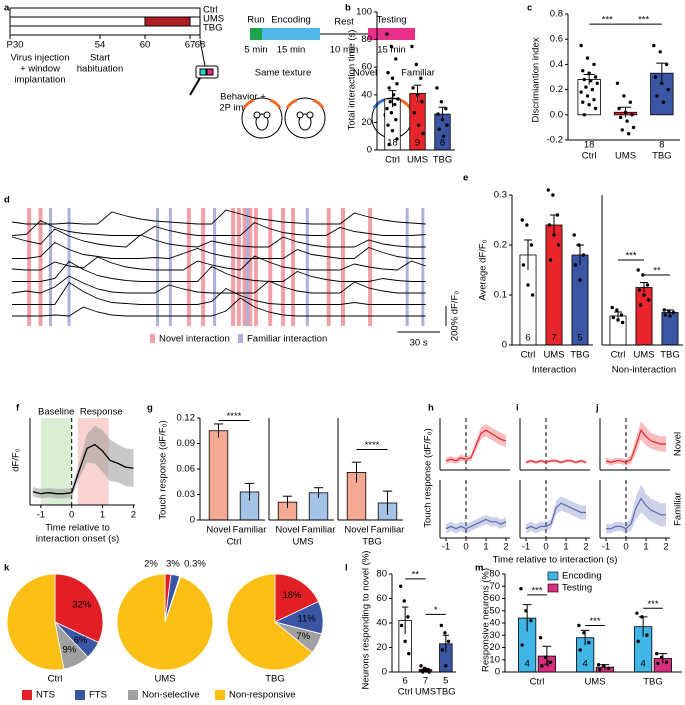  What do you see at coordinates (275, 103) in the screenshot?
I see `texture` at bounding box center [275, 103].